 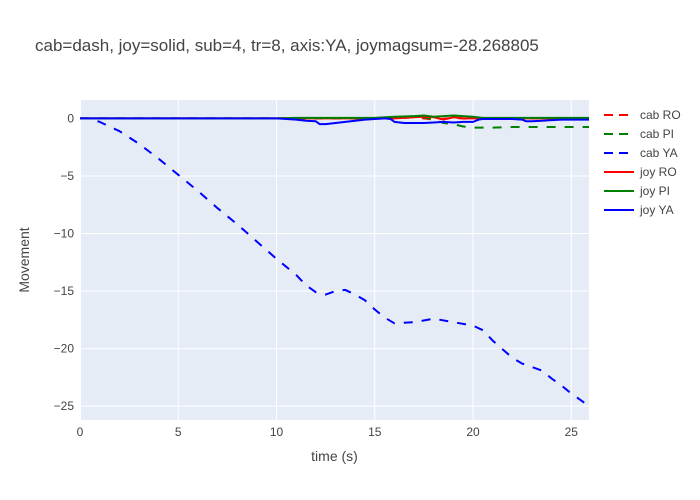 I want to click on y-tick-label: 0, so click(x=70, y=118).